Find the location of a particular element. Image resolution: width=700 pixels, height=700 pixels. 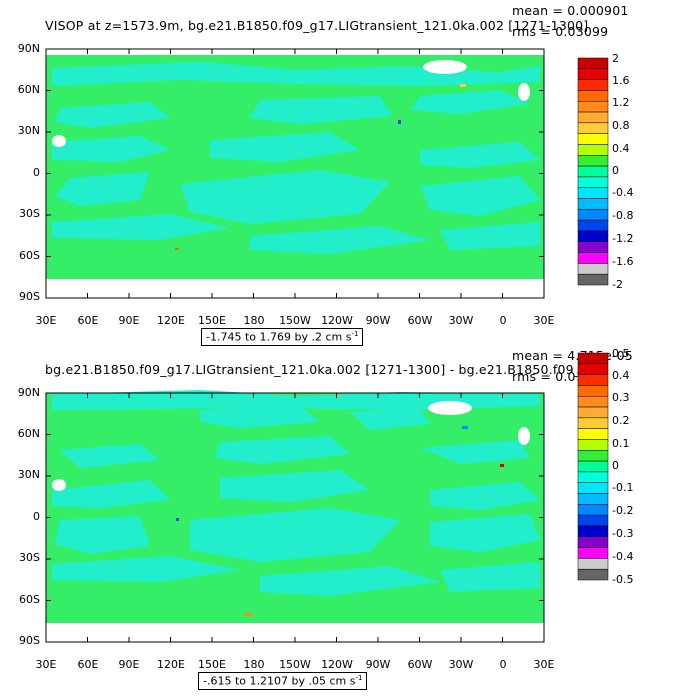

colorbar-label: 1.6 is located at coordinates (621, 80).